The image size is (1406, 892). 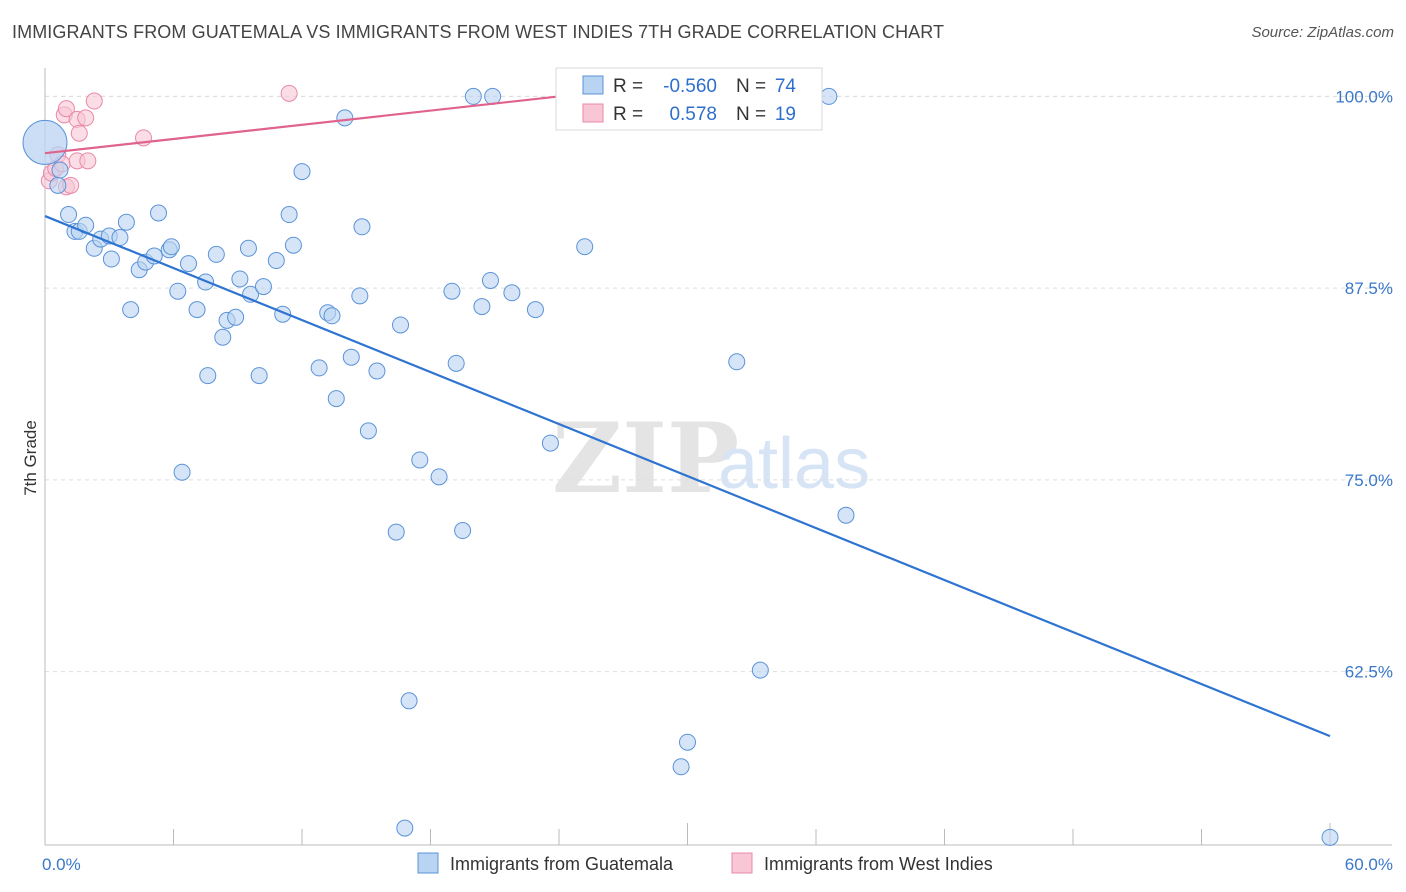 What do you see at coordinates (693, 114) in the screenshot?
I see `stats-r-value-pink: 0.578` at bounding box center [693, 114].